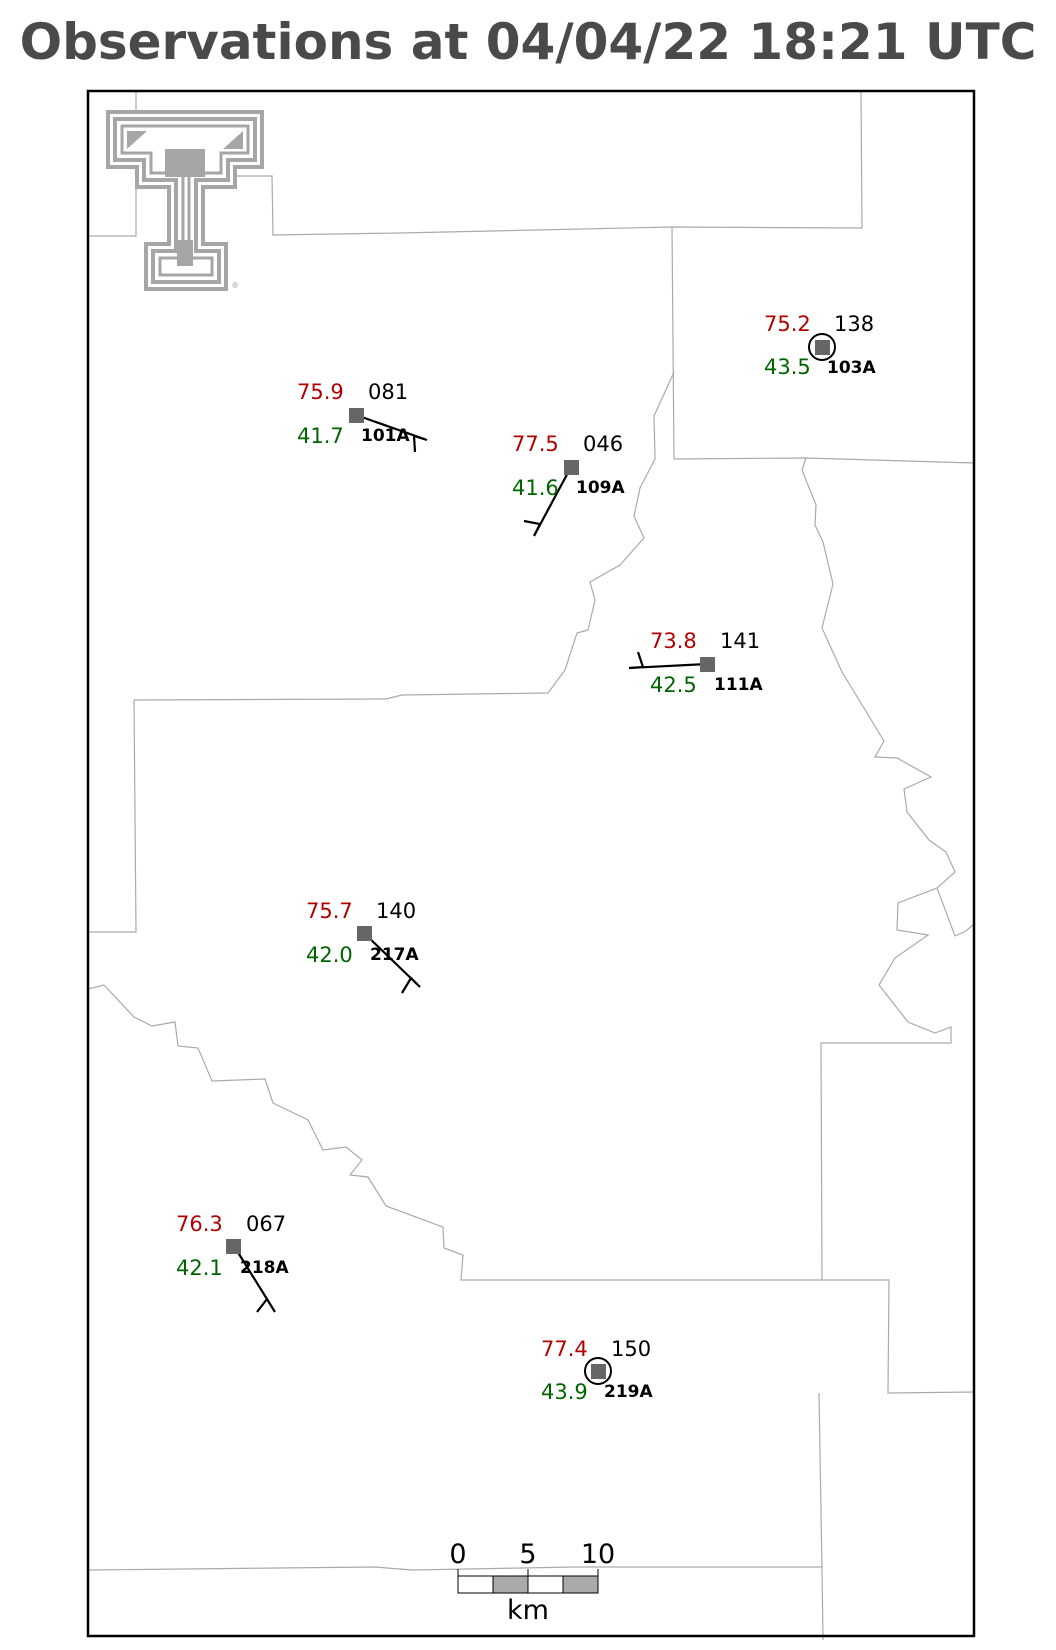  What do you see at coordinates (320, 436) in the screenshot?
I see `dewpoint-value: 41.7` at bounding box center [320, 436].